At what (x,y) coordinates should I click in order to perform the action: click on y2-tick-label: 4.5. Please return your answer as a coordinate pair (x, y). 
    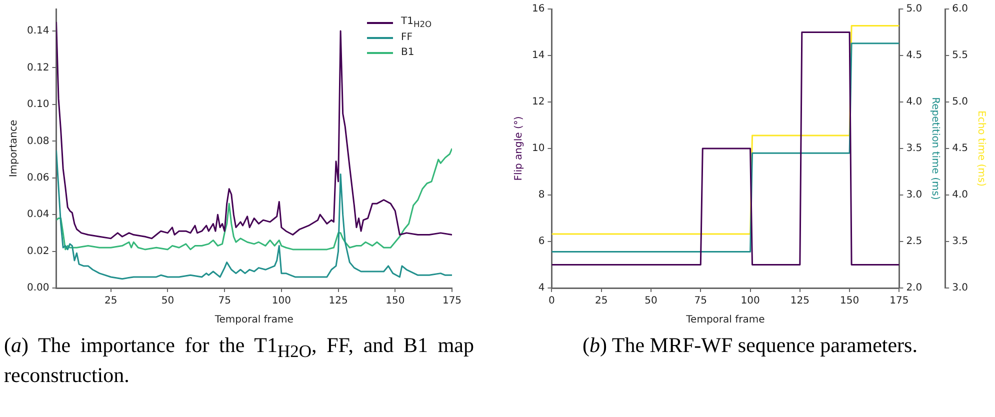
    Looking at the image, I should click on (914, 56).